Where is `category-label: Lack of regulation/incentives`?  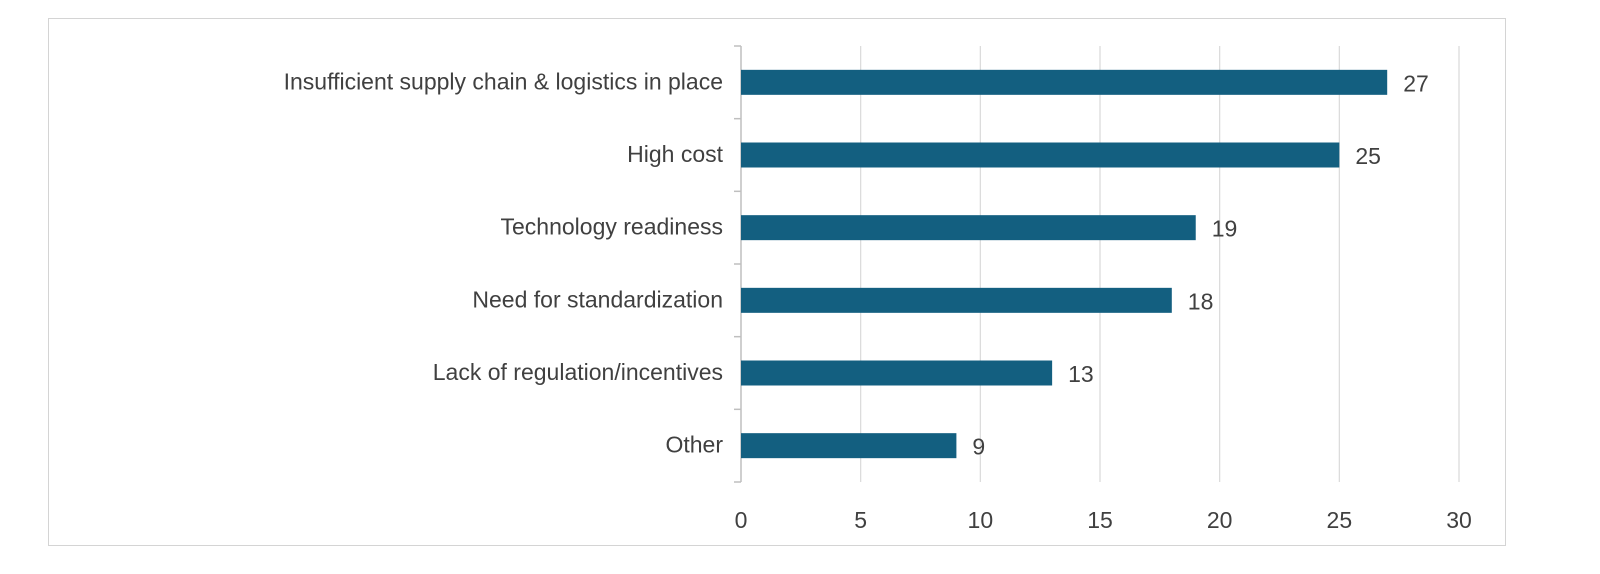 category-label: Lack of regulation/incentives is located at coordinates (578, 372).